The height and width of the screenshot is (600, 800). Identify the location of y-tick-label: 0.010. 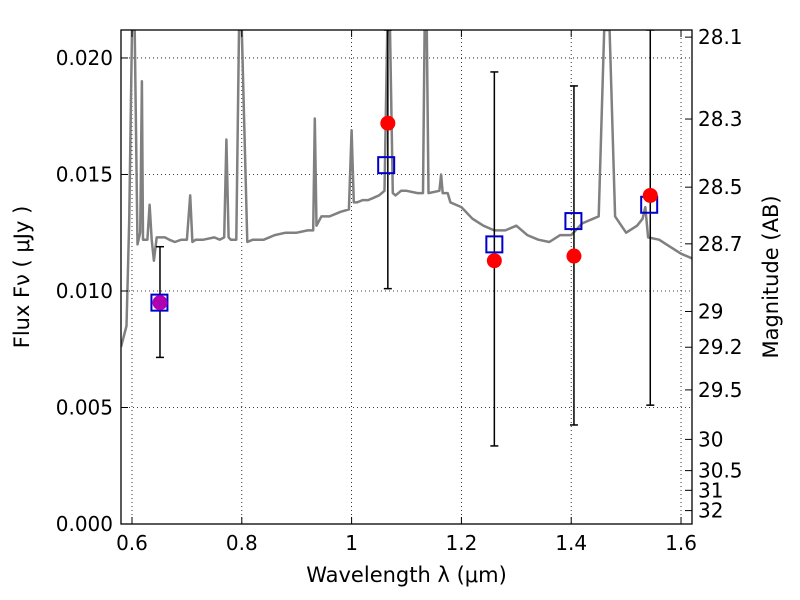
(84, 291).